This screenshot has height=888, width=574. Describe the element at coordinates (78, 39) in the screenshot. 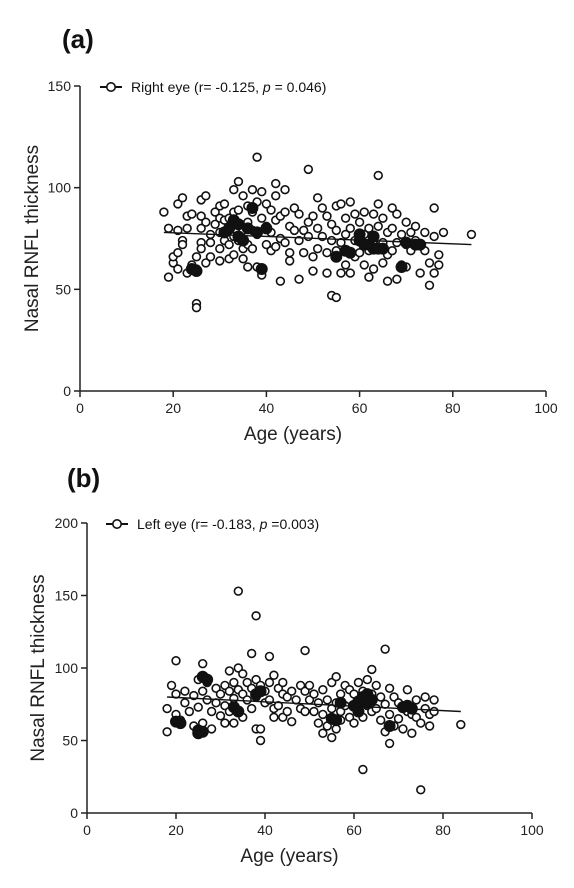

I see `panel-label: (a)` at that location.